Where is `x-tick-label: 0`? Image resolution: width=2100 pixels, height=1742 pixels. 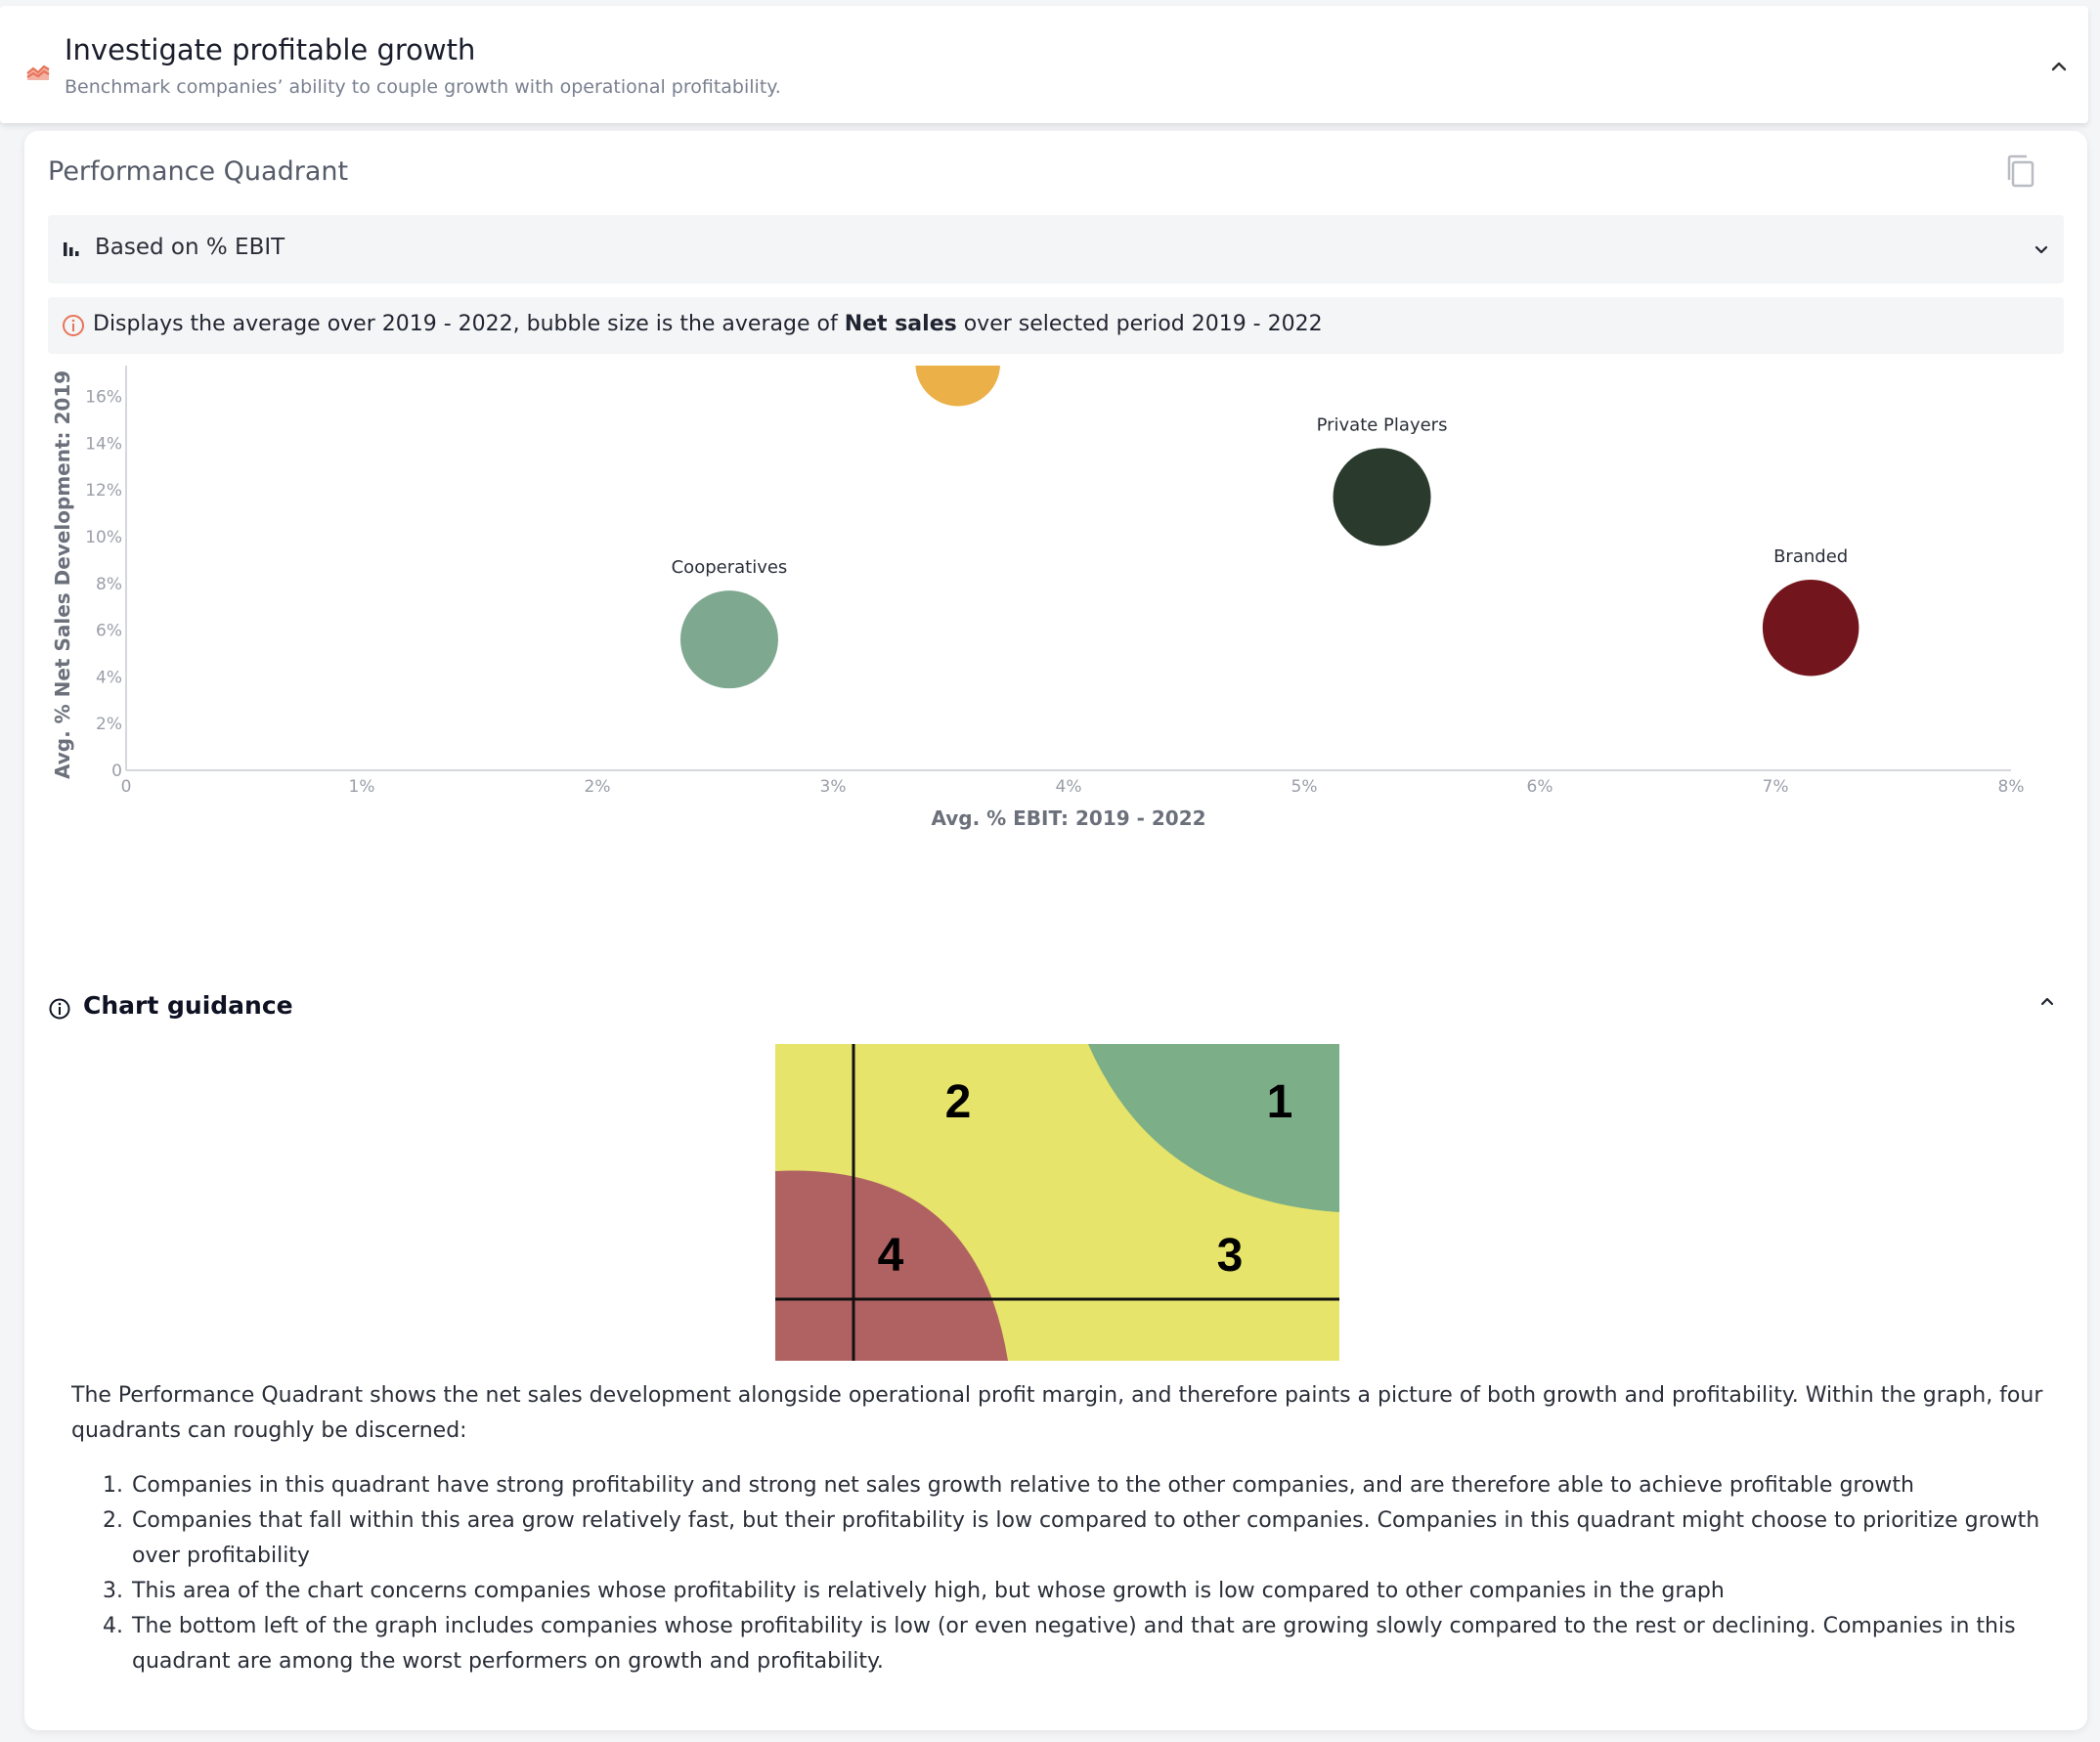
x-tick-label: 0 is located at coordinates (127, 787).